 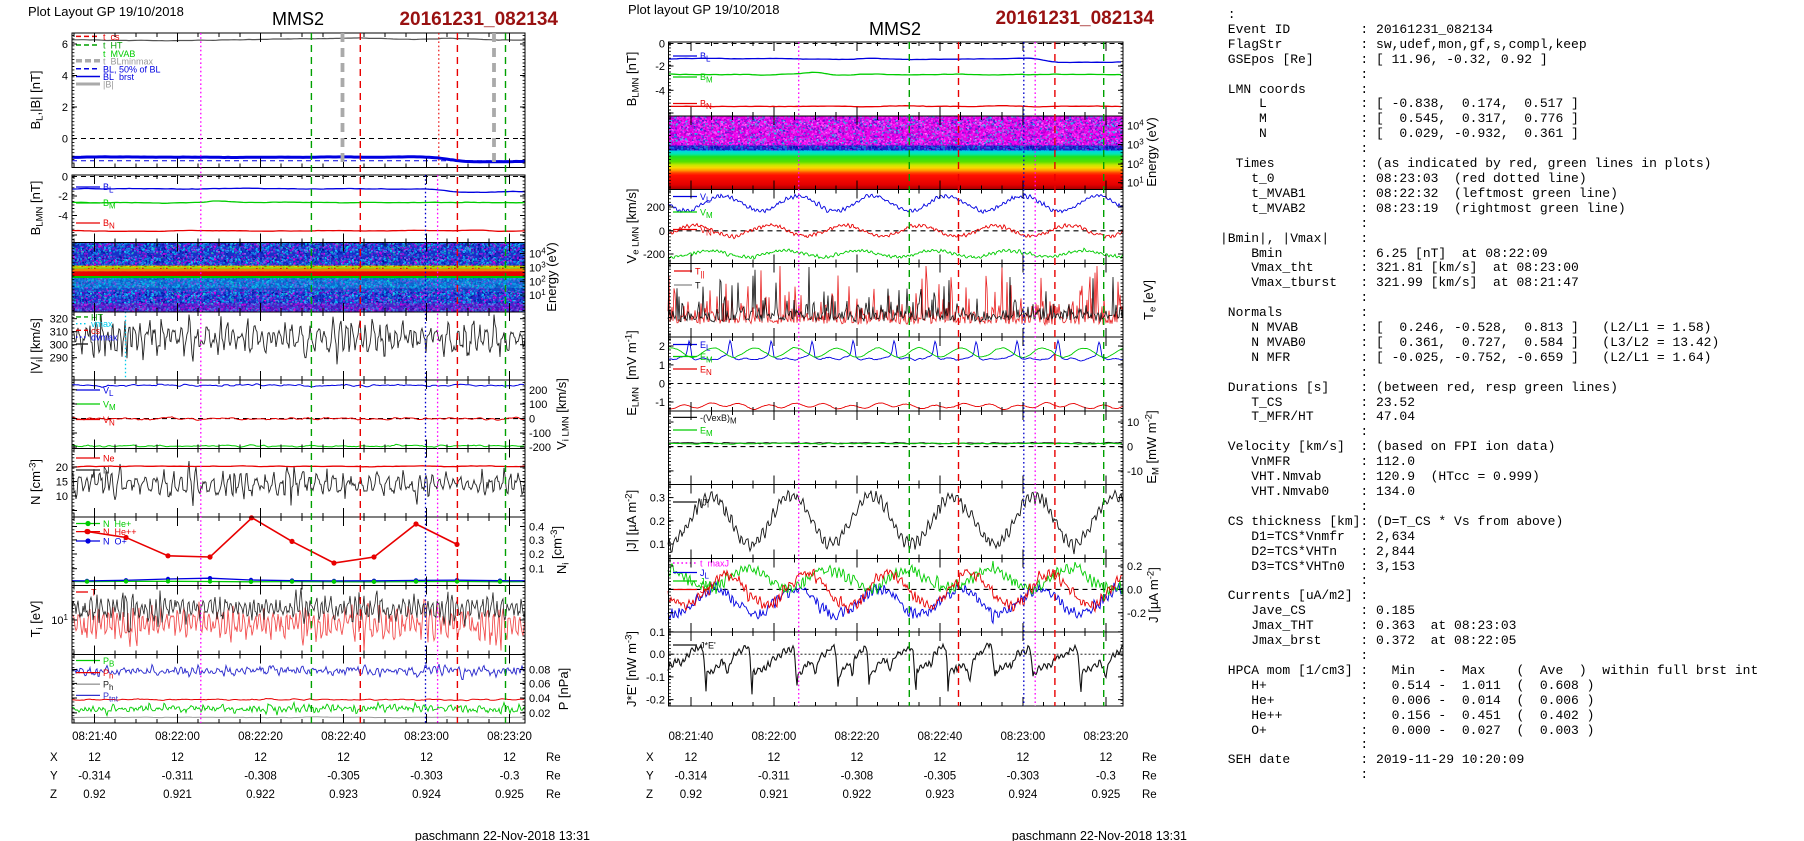 What do you see at coordinates (540, 434) in the screenshot?
I see `svg-text: -100` at bounding box center [540, 434].